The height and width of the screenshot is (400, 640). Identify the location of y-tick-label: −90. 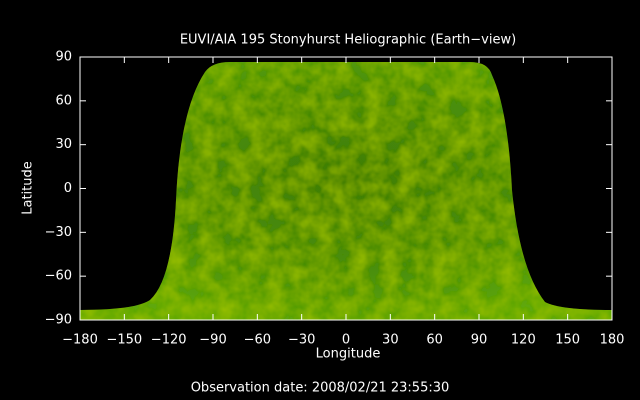
(58, 320).